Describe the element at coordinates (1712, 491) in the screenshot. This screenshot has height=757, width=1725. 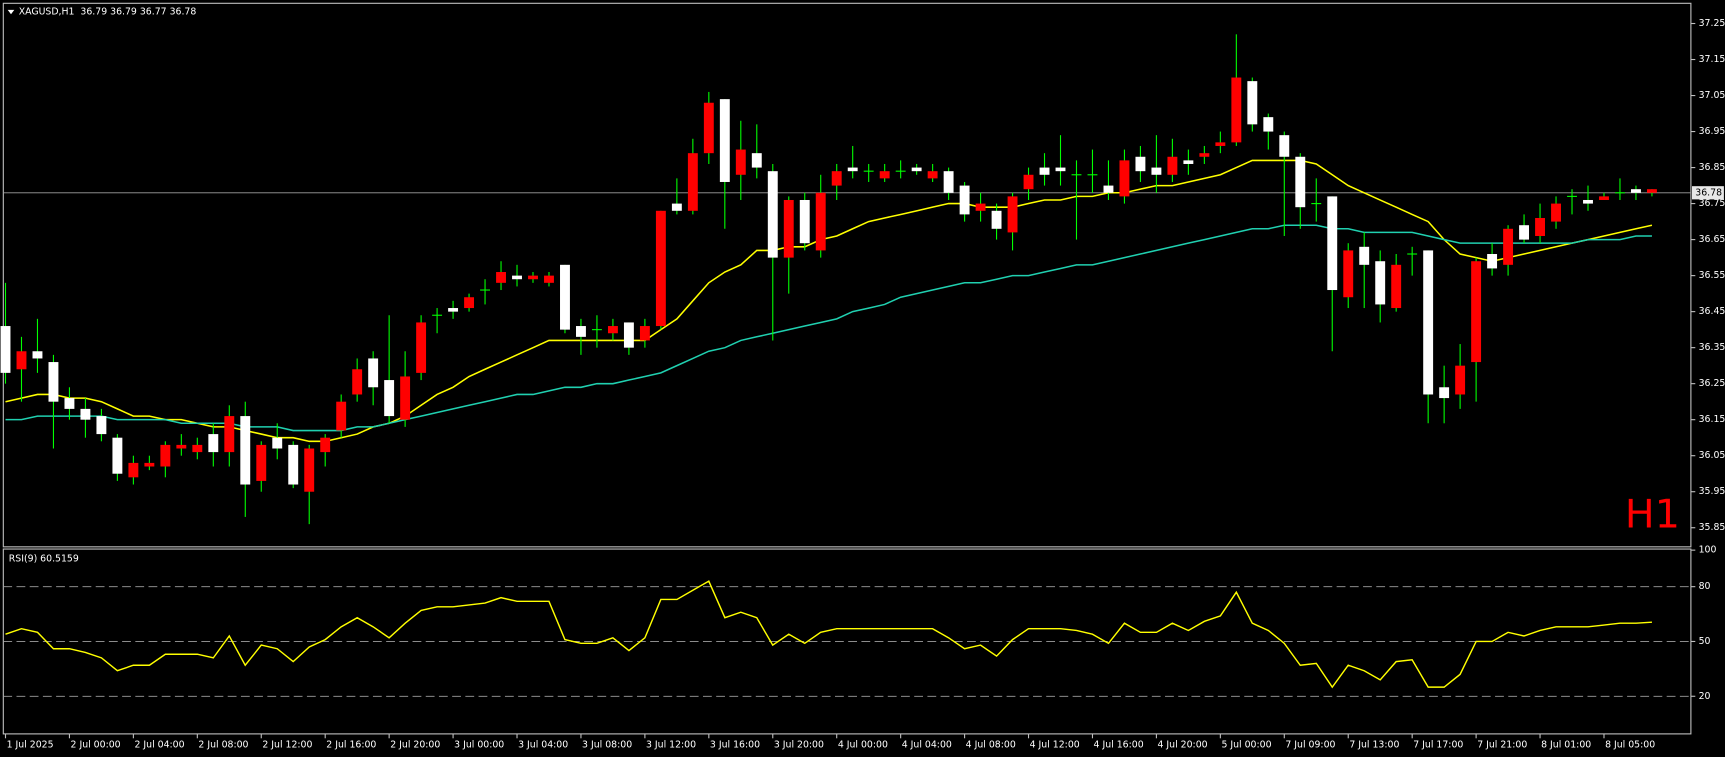
I see `y-tick-label: 35.95` at that location.